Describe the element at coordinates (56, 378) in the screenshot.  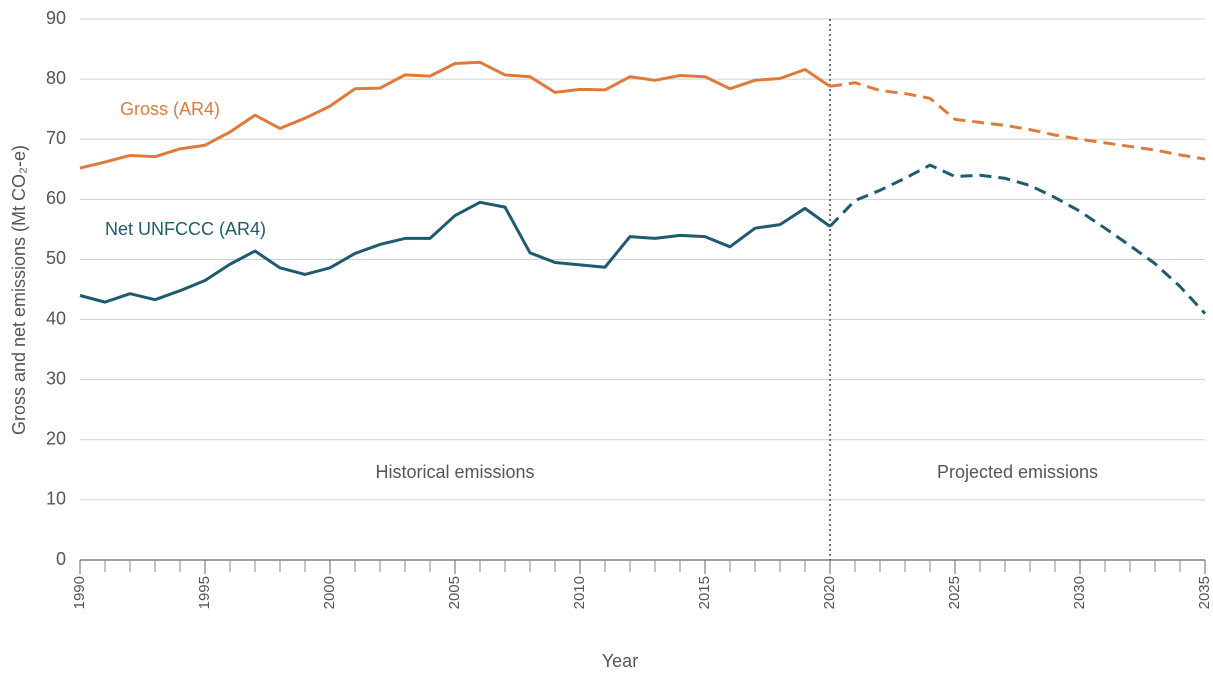
I see `y-tick-label: 30` at that location.